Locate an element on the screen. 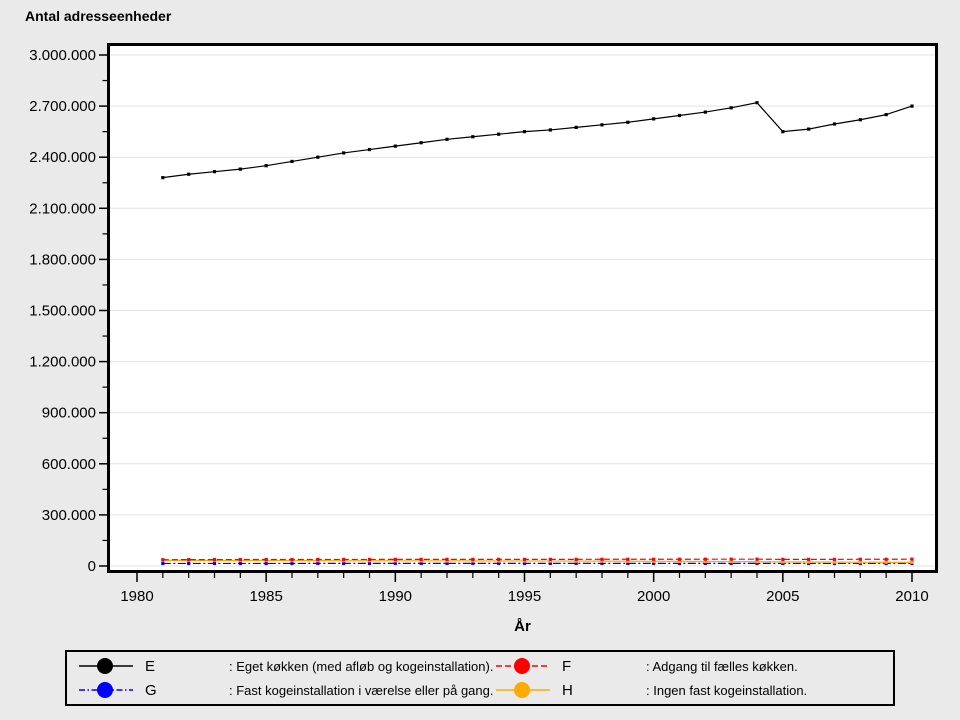  legend-series-letter: E is located at coordinates (150, 666).